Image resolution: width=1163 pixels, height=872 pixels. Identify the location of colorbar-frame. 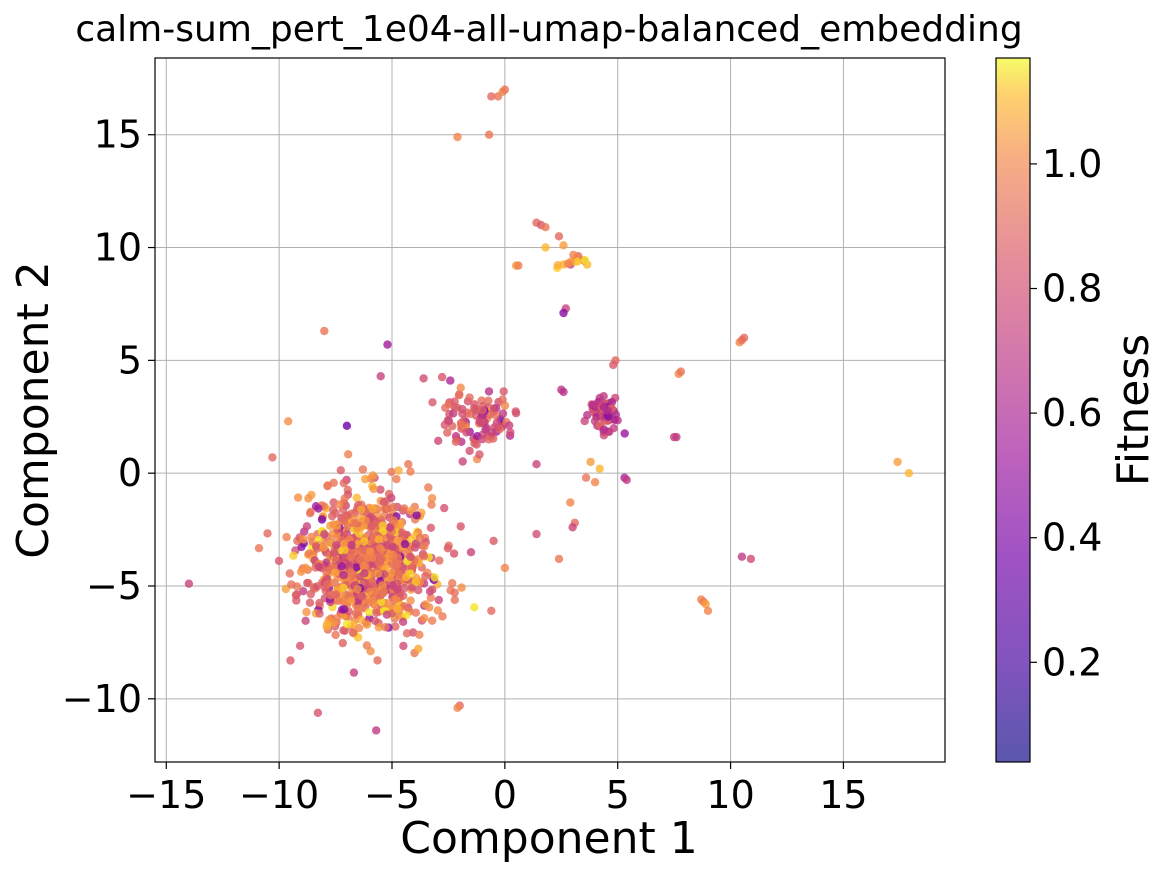
(1013, 410).